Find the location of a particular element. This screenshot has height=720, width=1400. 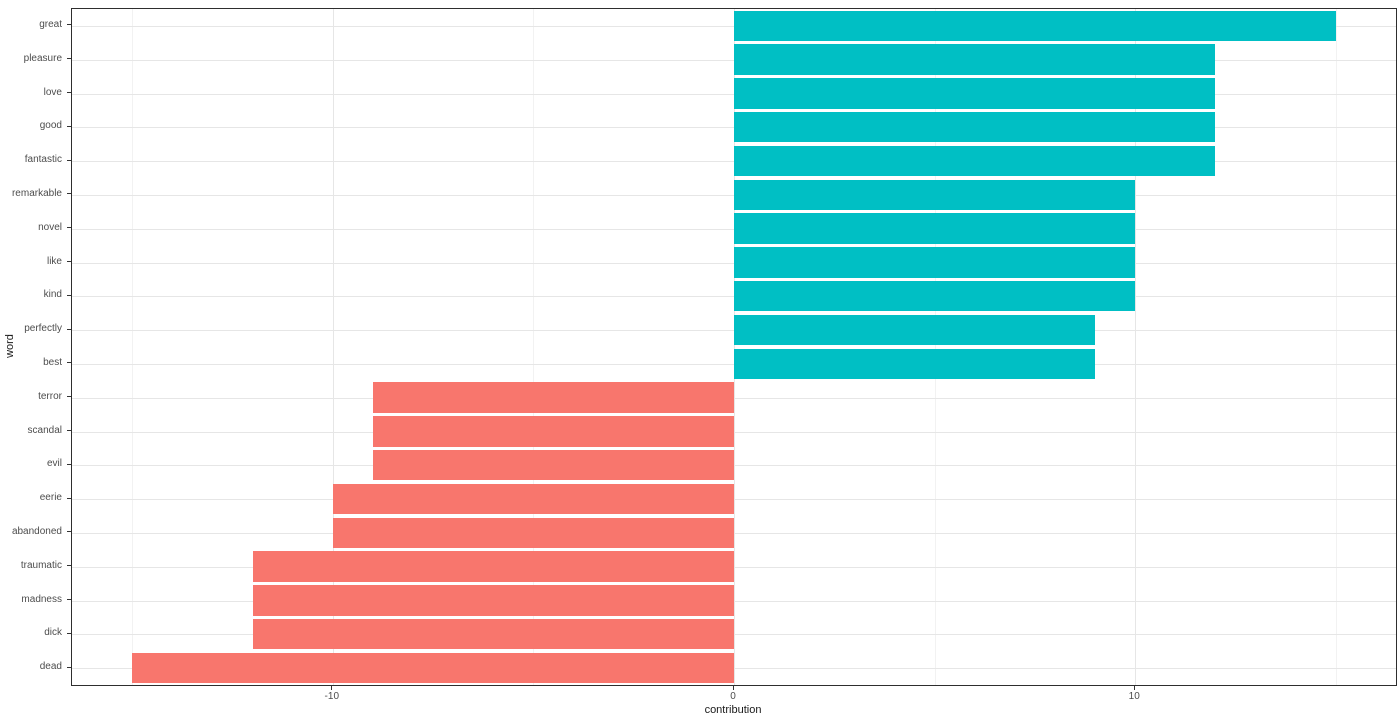

y-tick-label: fantastic is located at coordinates (43, 160).